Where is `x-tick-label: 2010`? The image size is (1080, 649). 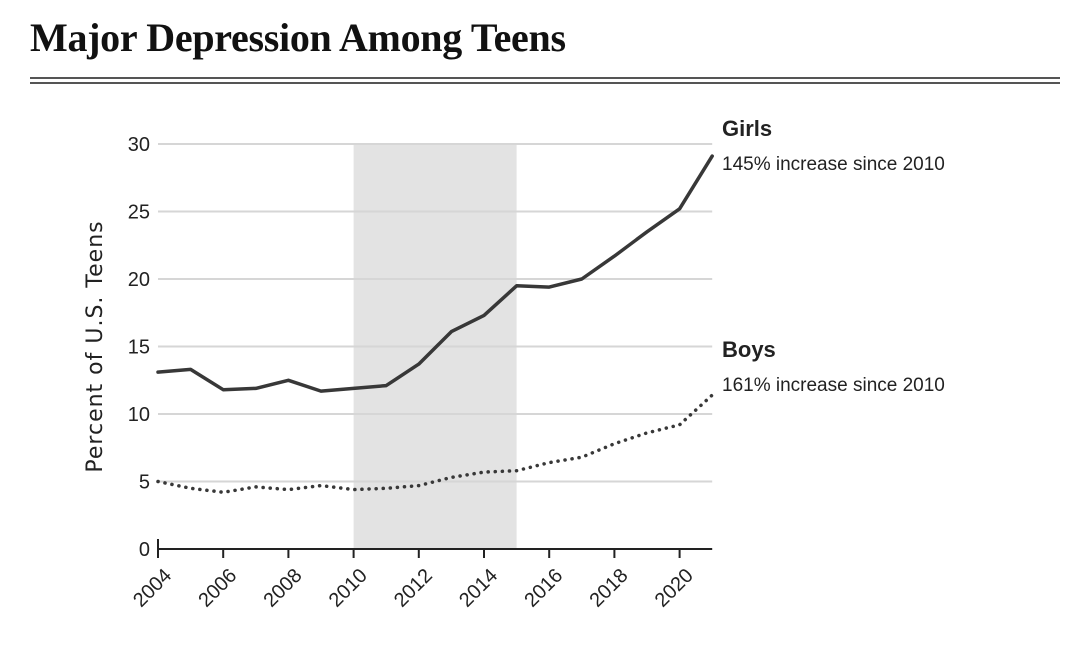
x-tick-label: 2010 is located at coordinates (348, 588).